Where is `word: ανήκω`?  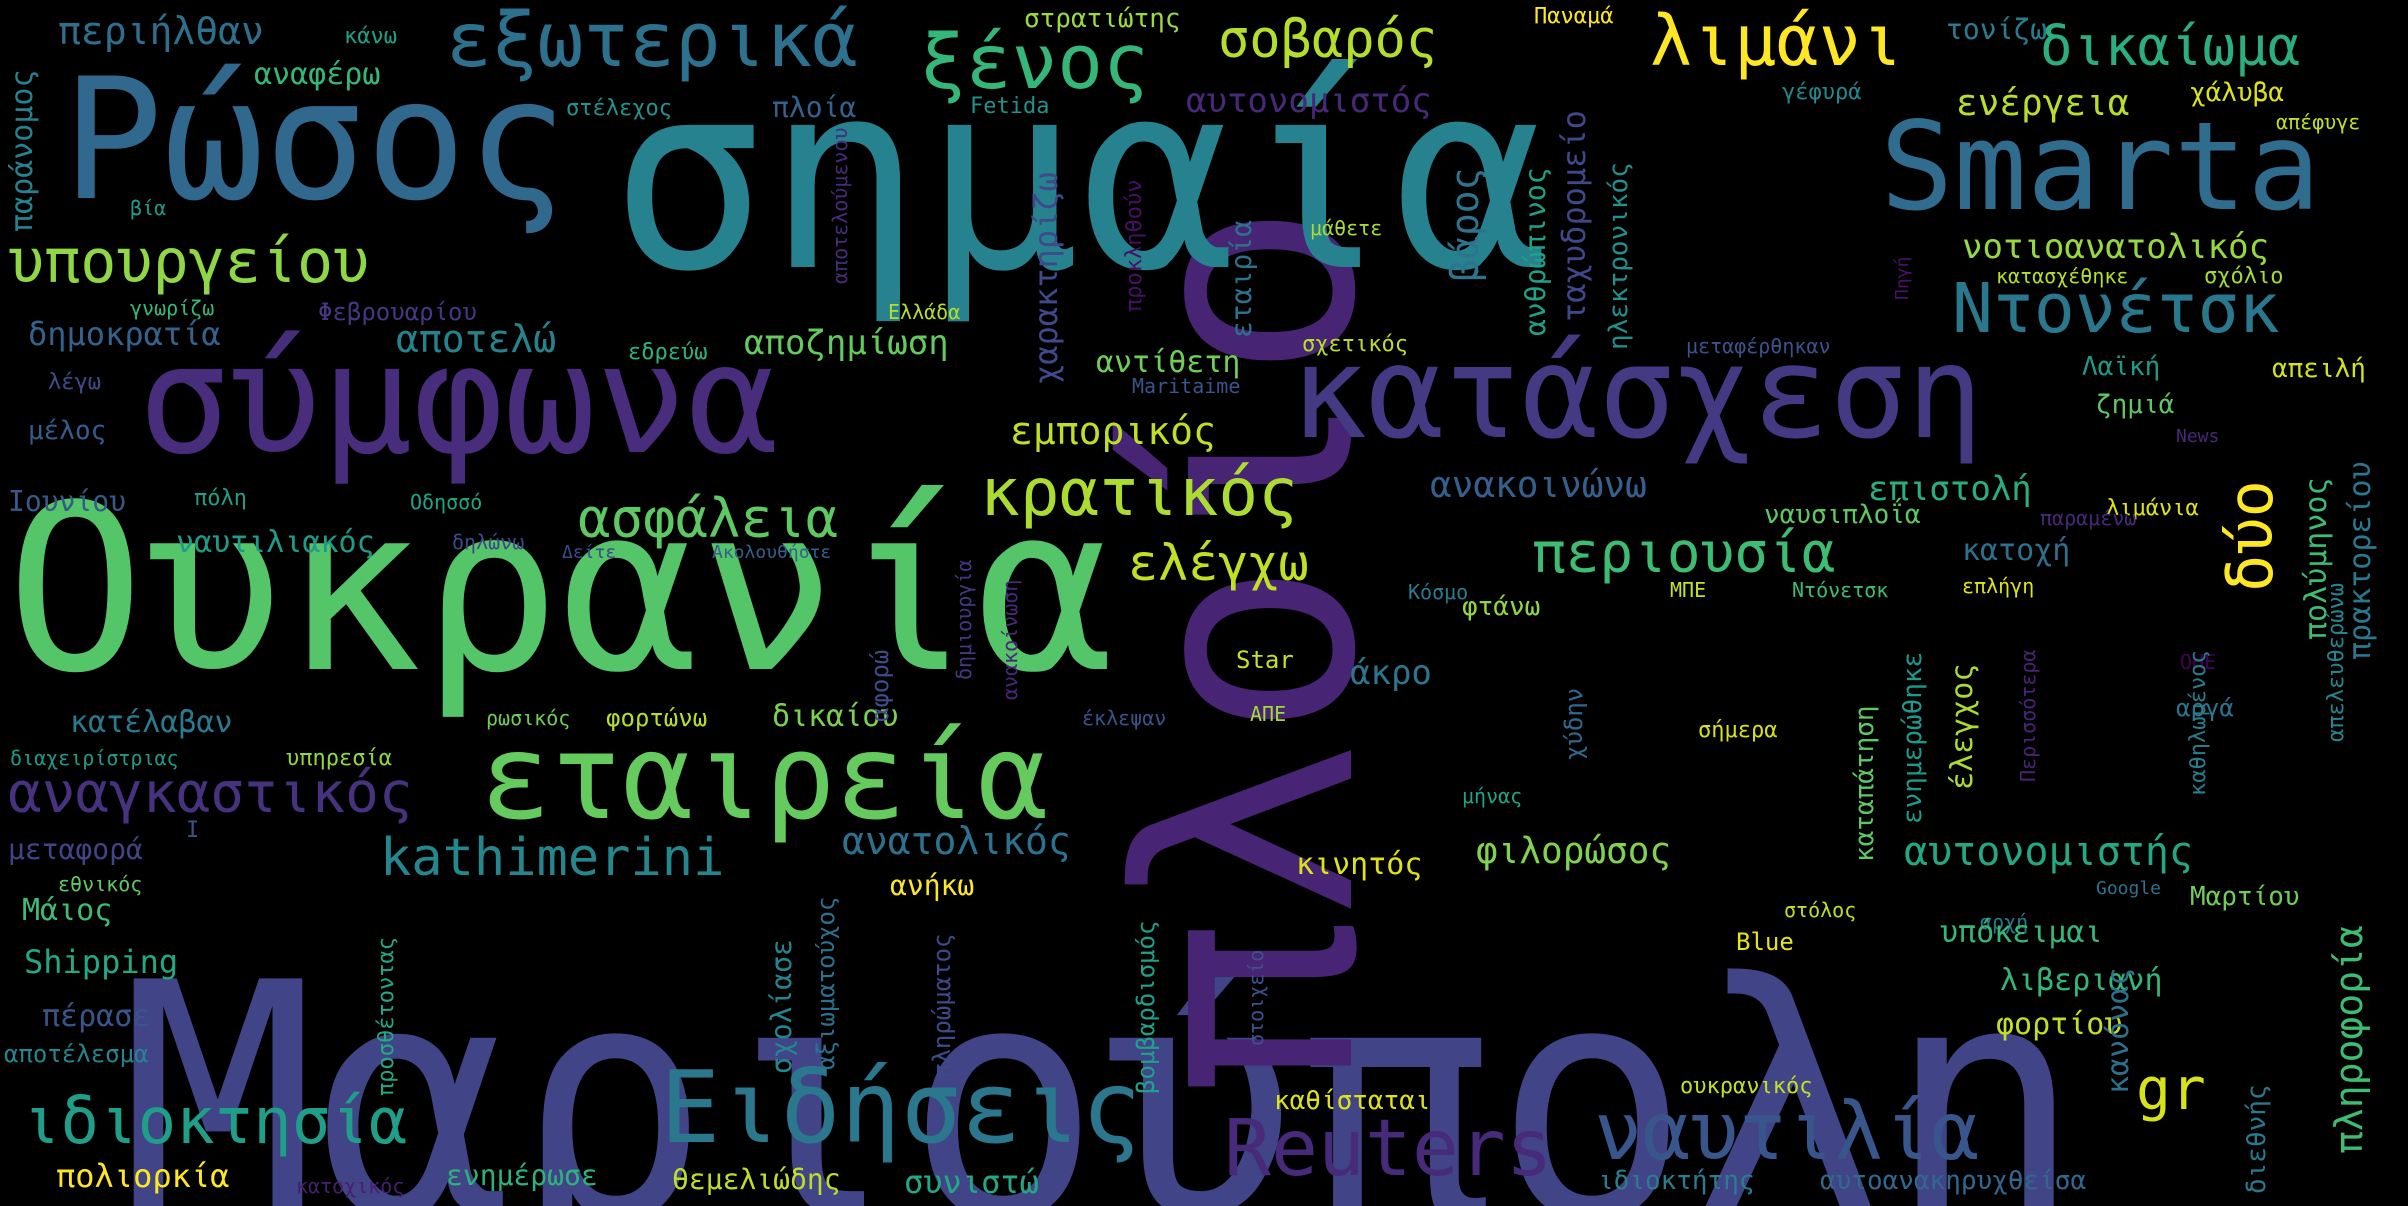 word: ανήκω is located at coordinates (932, 885).